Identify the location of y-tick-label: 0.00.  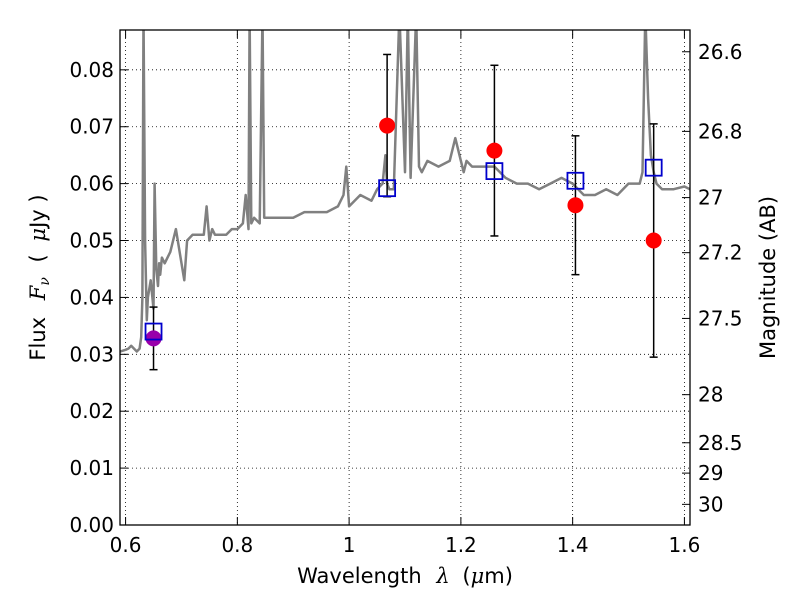
(91, 525).